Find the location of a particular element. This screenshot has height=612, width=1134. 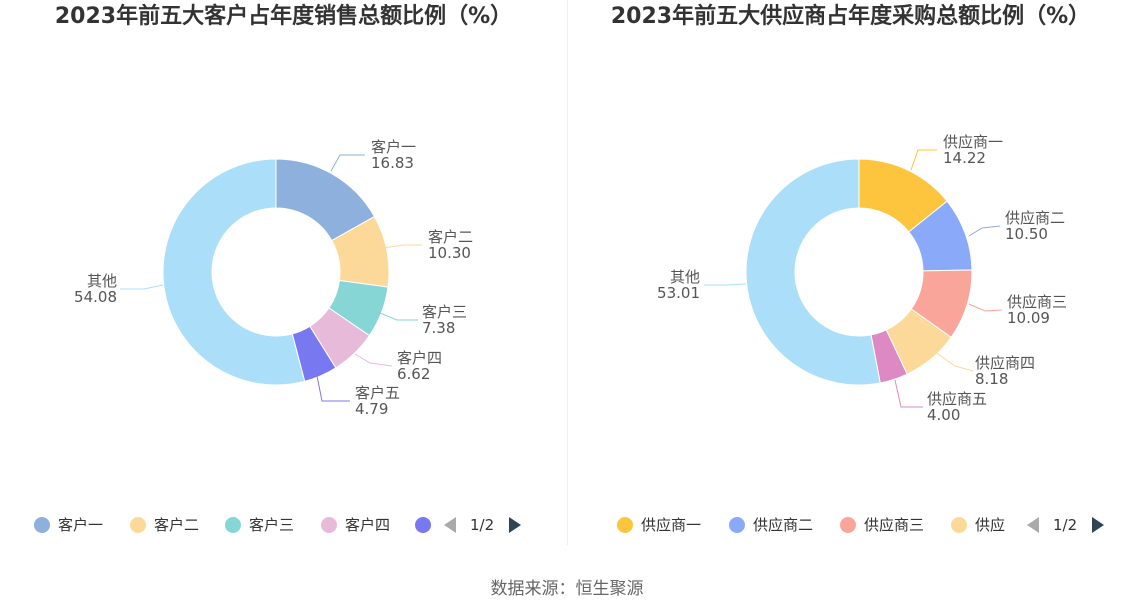

slice-value-label: 4.00 is located at coordinates (943, 415).